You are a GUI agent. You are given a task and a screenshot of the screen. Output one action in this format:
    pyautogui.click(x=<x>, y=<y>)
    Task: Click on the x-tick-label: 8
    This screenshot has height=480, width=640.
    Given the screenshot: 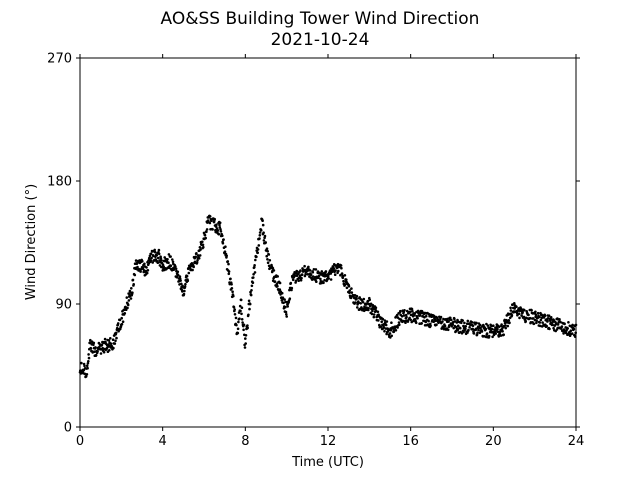 What is the action you would take?
    pyautogui.click(x=245, y=441)
    